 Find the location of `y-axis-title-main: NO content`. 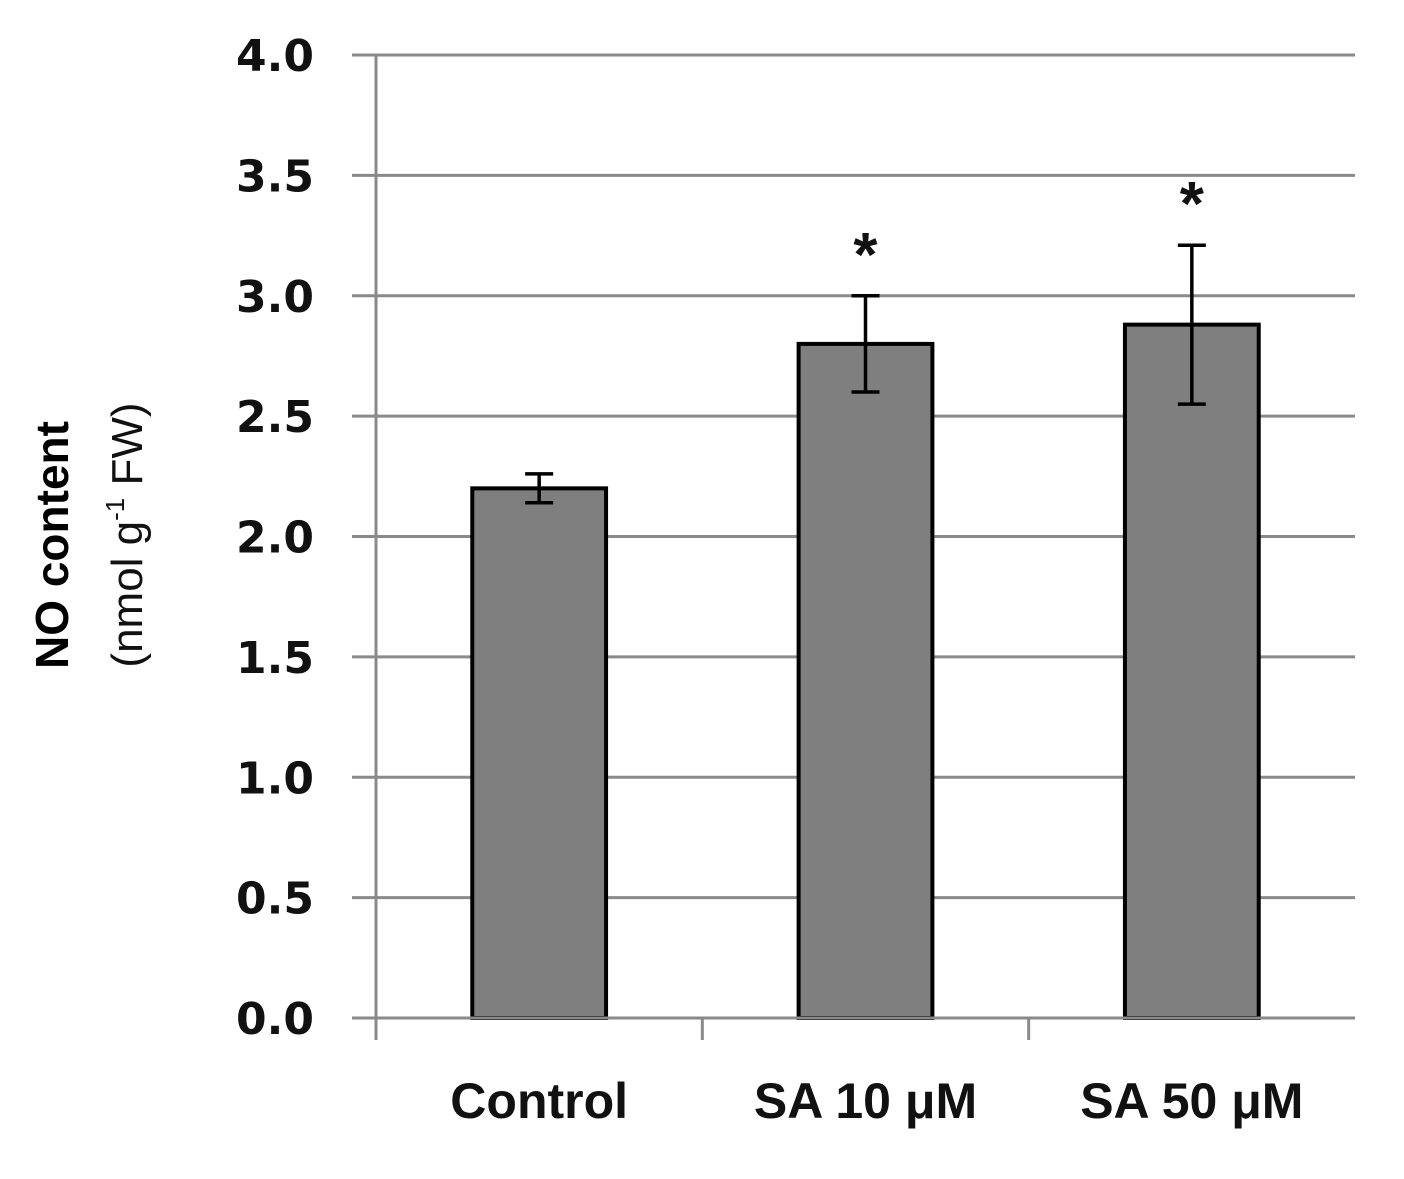

y-axis-title-main: NO content is located at coordinates (52, 545).